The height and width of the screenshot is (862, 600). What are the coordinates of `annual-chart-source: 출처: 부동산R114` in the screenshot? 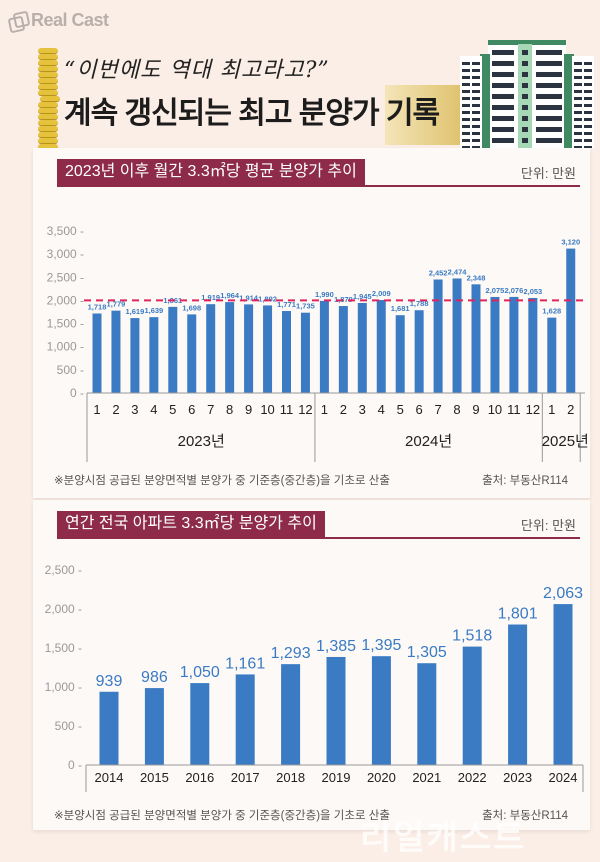 It's located at (525, 816).